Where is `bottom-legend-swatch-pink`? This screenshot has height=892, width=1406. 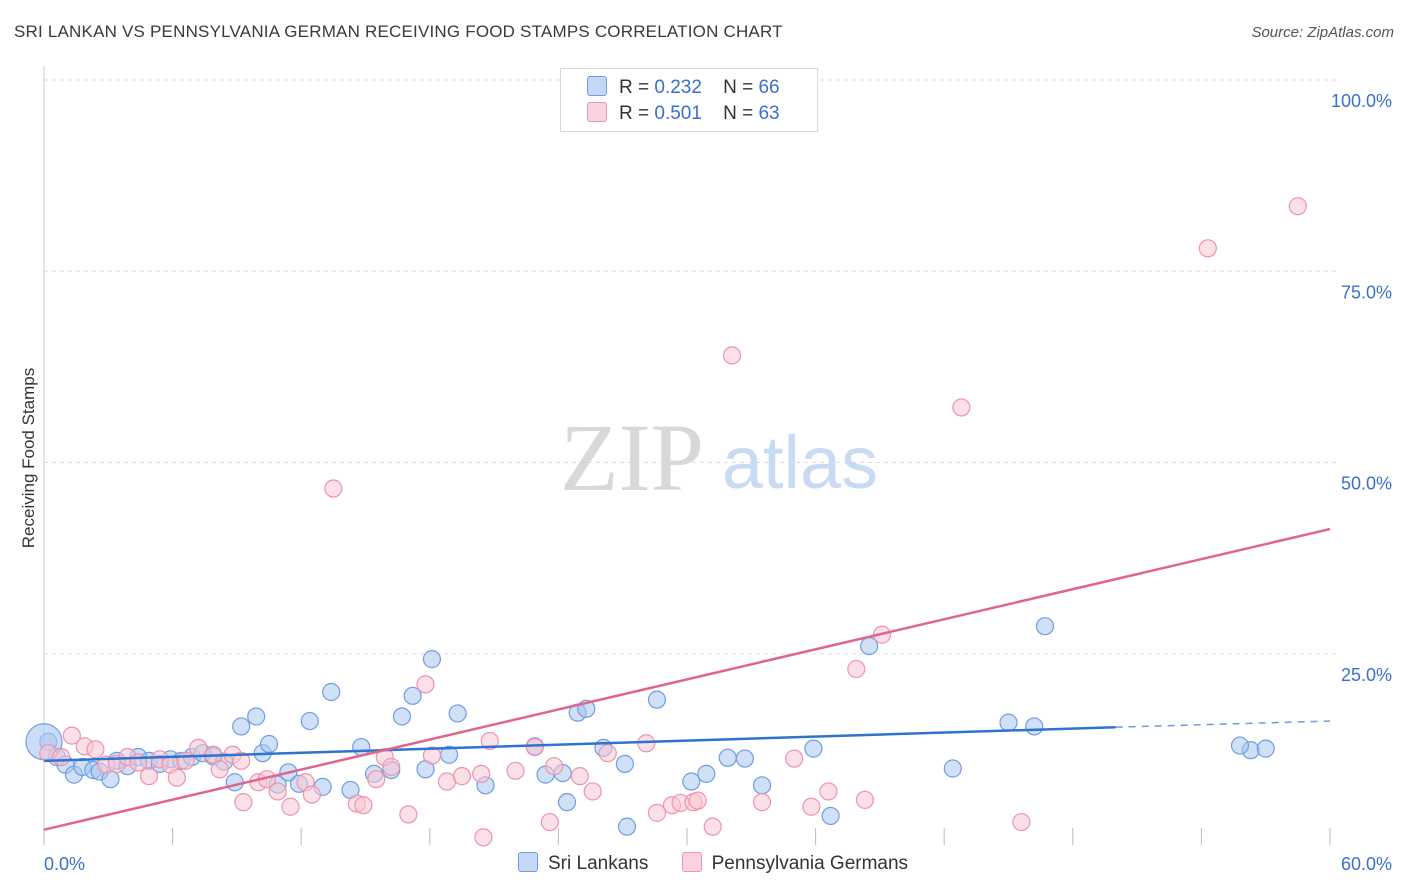 bottom-legend-swatch-pink is located at coordinates (691, 862).